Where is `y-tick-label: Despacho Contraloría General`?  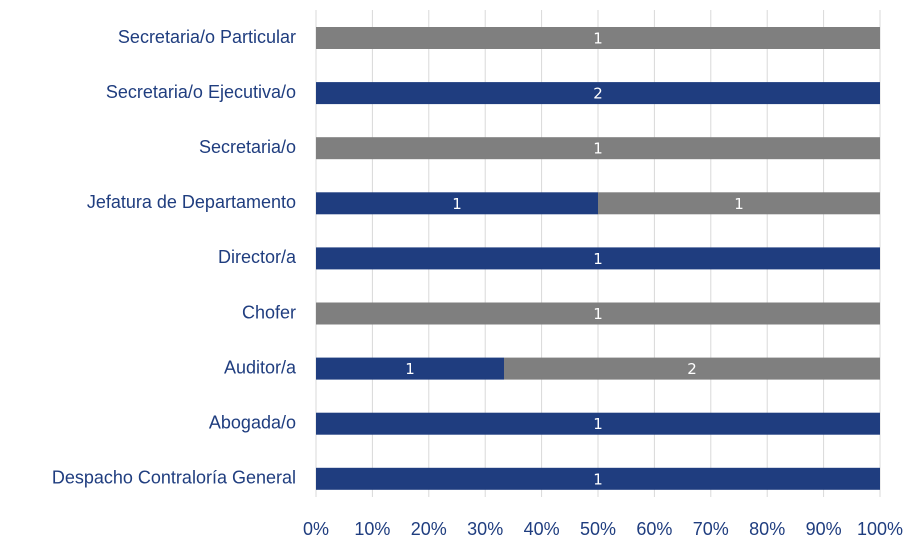
y-tick-label: Despacho Contraloría General is located at coordinates (174, 478).